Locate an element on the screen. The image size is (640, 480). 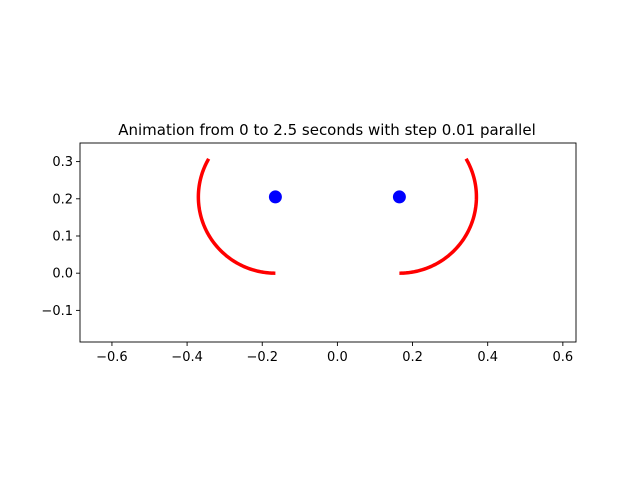
y-tick-label: 0.0 is located at coordinates (62, 274).